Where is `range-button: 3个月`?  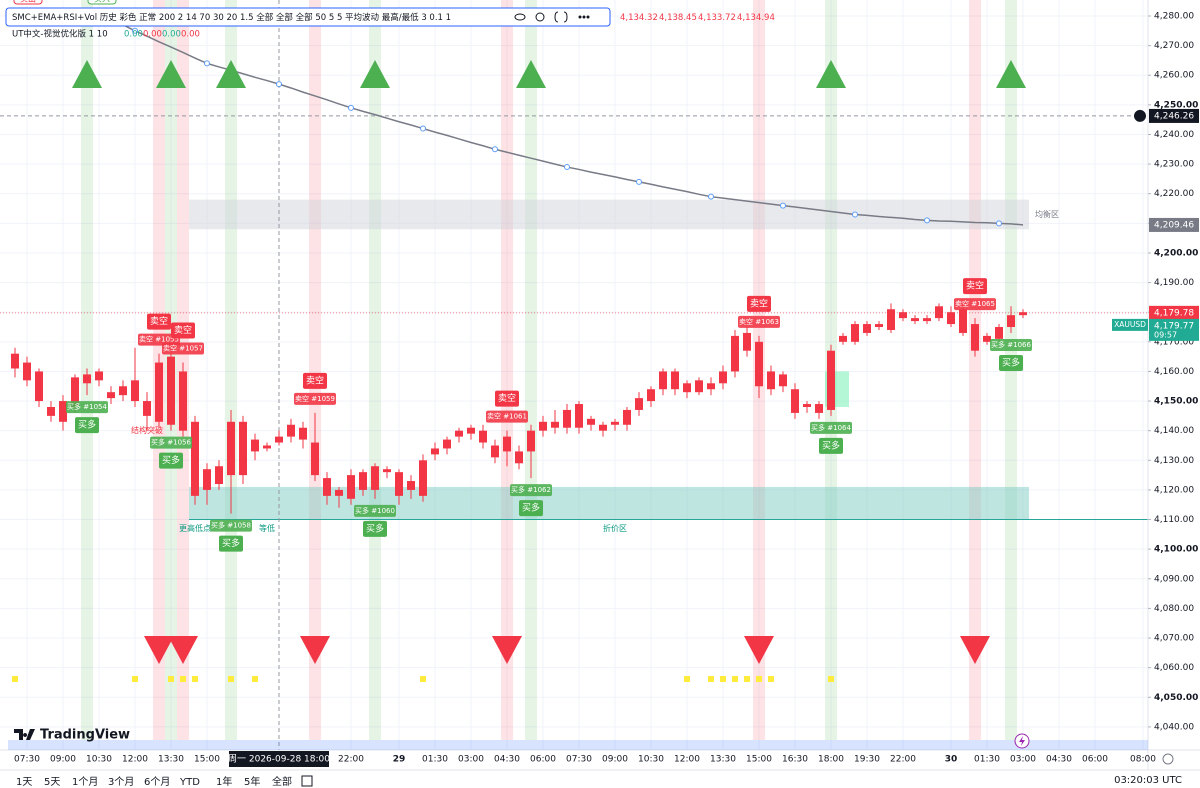 range-button: 3个月 is located at coordinates (121, 782).